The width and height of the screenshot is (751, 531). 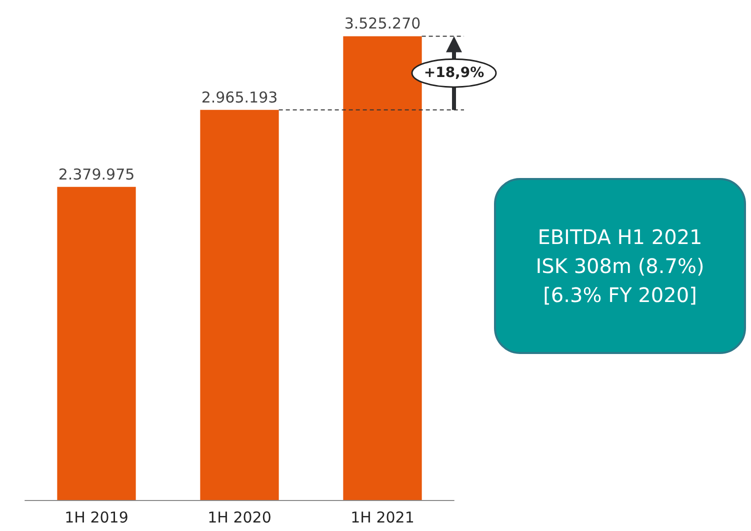 I want to click on x-tick-label: 1H 2019, so click(x=96, y=517).